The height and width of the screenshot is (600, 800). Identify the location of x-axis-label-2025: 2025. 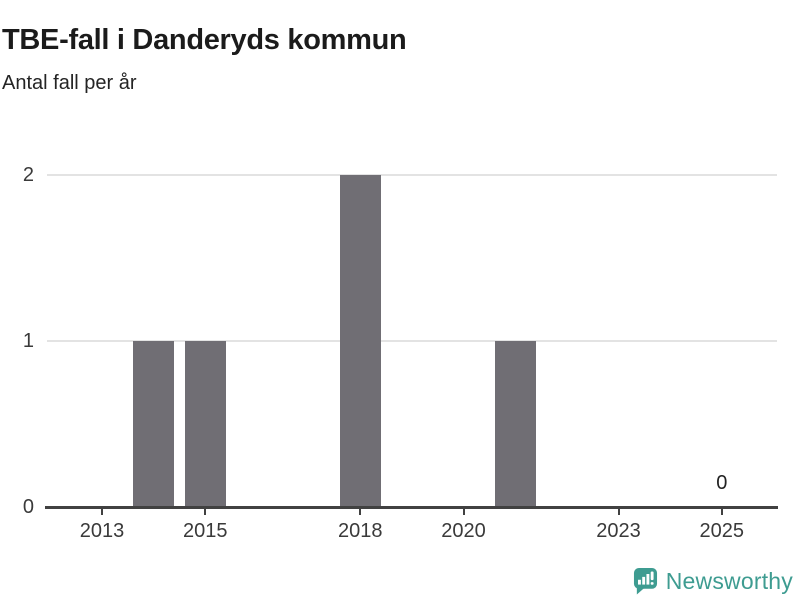
(722, 531).